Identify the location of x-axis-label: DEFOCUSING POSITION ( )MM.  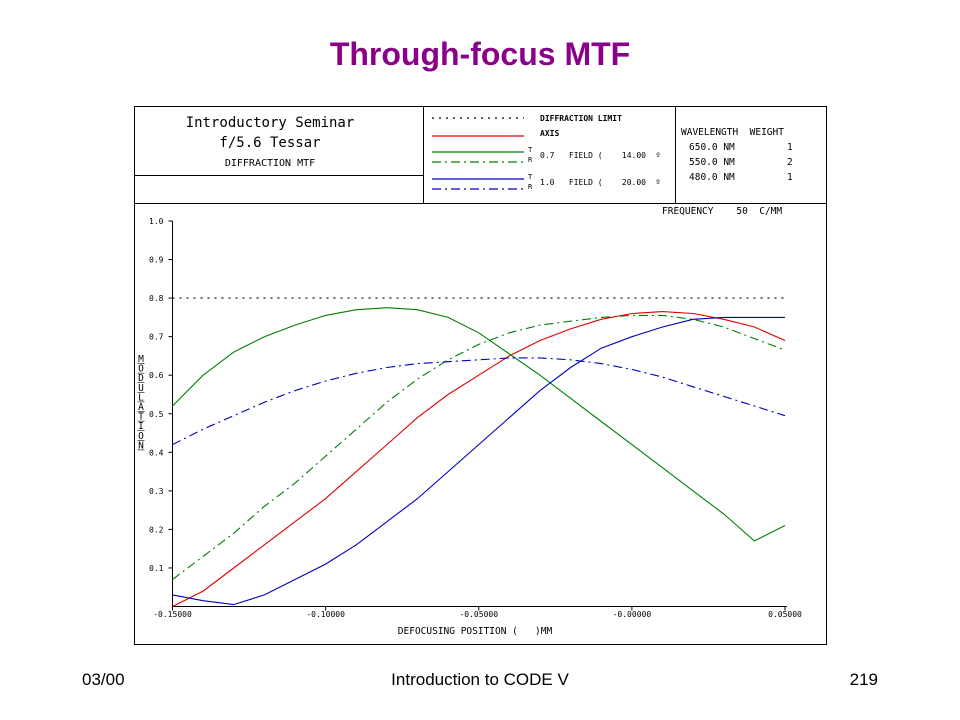
(475, 631).